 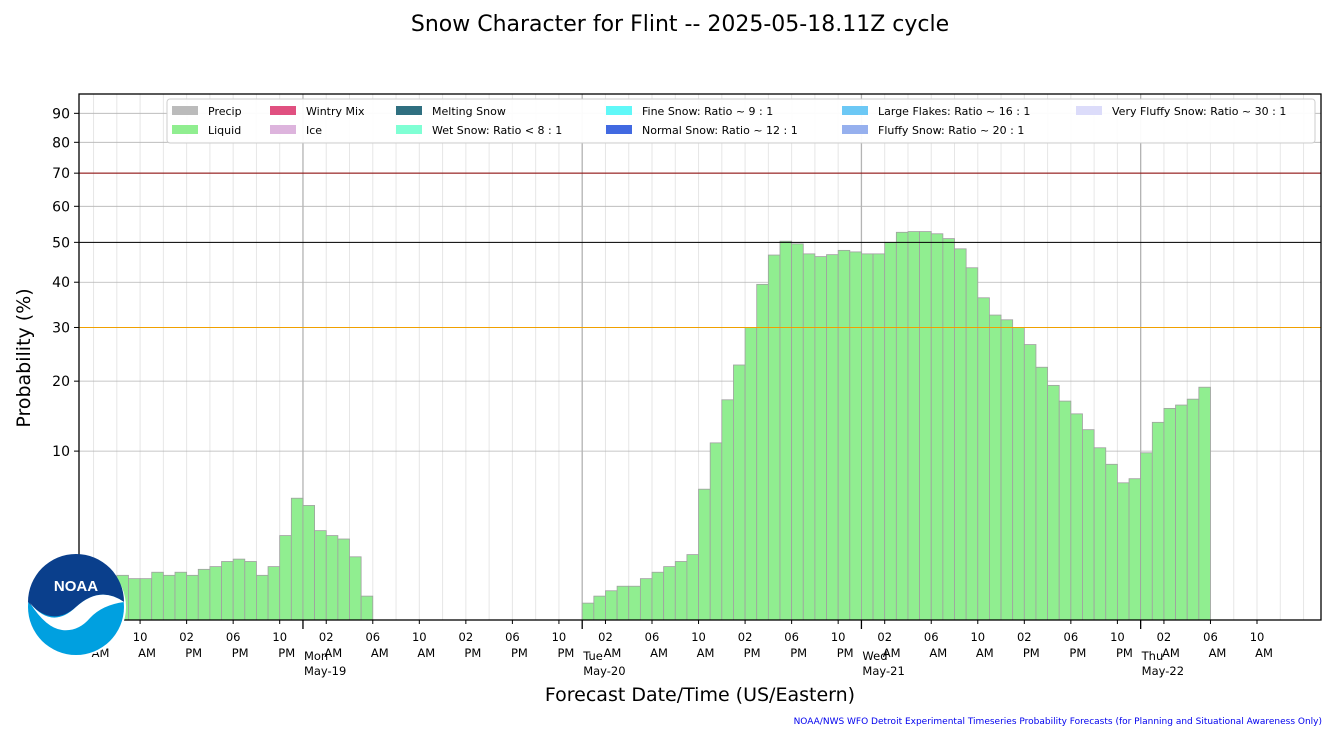 What do you see at coordinates (874, 656) in the screenshot?
I see `day-weekday: Wed` at bounding box center [874, 656].